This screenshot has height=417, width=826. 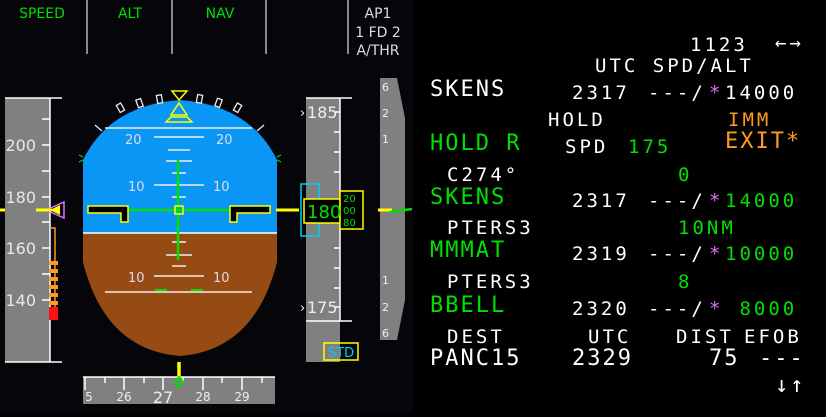 I want to click on heading-label: 28, so click(x=202, y=397).